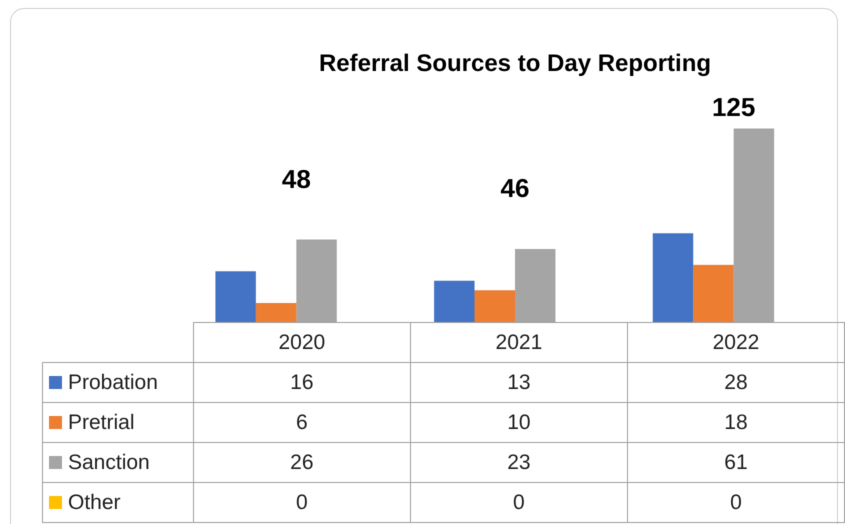 The height and width of the screenshot is (524, 845). What do you see at coordinates (118, 502) in the screenshot?
I see `legend-label: Other` at bounding box center [118, 502].